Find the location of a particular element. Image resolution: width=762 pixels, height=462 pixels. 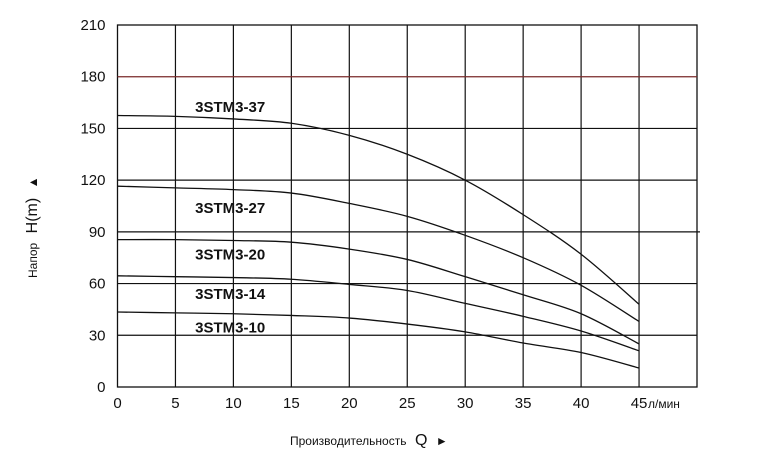

x-axis-arrow: ► is located at coordinates (442, 441).